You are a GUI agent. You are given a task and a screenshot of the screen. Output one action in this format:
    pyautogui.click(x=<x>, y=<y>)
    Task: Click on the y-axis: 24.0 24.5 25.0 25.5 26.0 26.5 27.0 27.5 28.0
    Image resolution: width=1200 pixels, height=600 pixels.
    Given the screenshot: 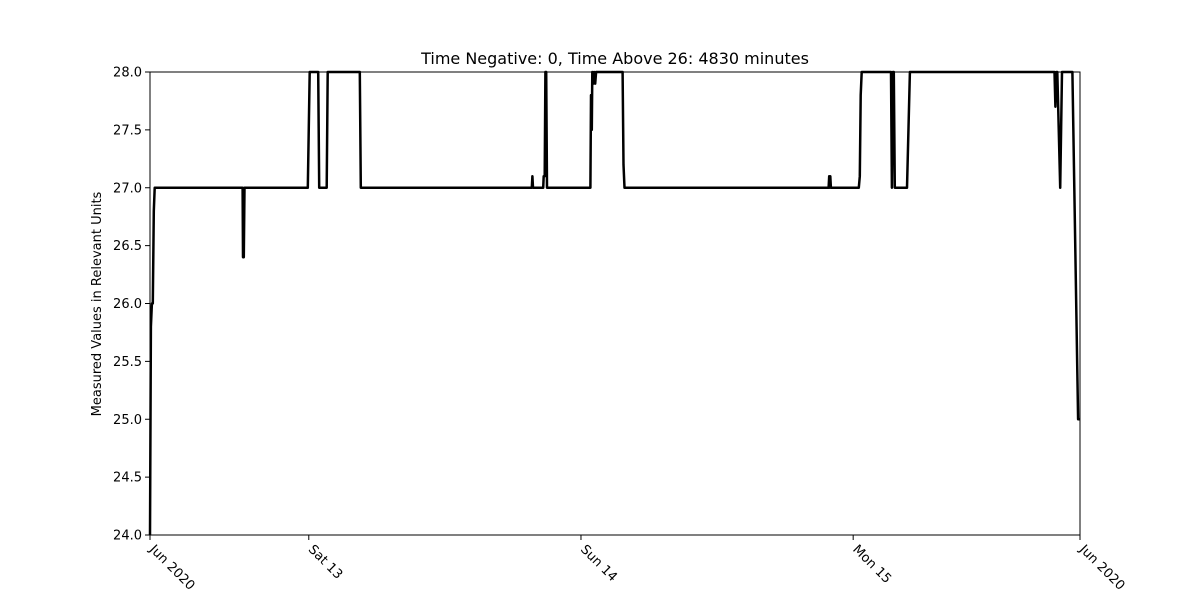 What is the action you would take?
    pyautogui.click(x=131, y=305)
    